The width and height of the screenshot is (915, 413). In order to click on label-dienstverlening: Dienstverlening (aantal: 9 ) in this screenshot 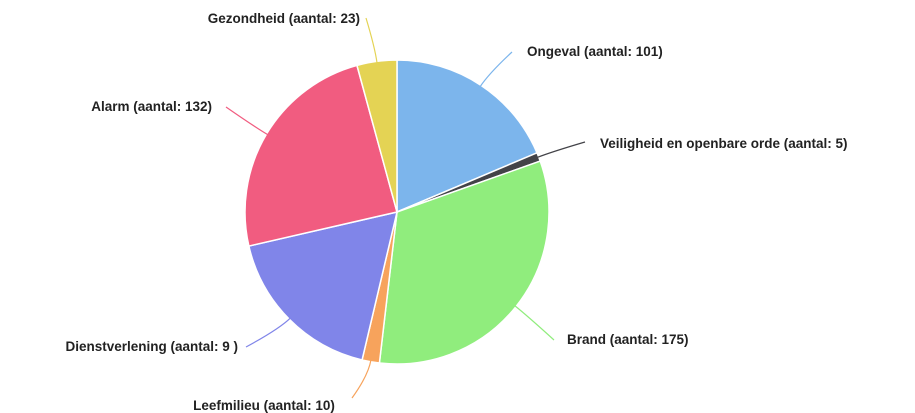, I will do `click(151, 346)`.